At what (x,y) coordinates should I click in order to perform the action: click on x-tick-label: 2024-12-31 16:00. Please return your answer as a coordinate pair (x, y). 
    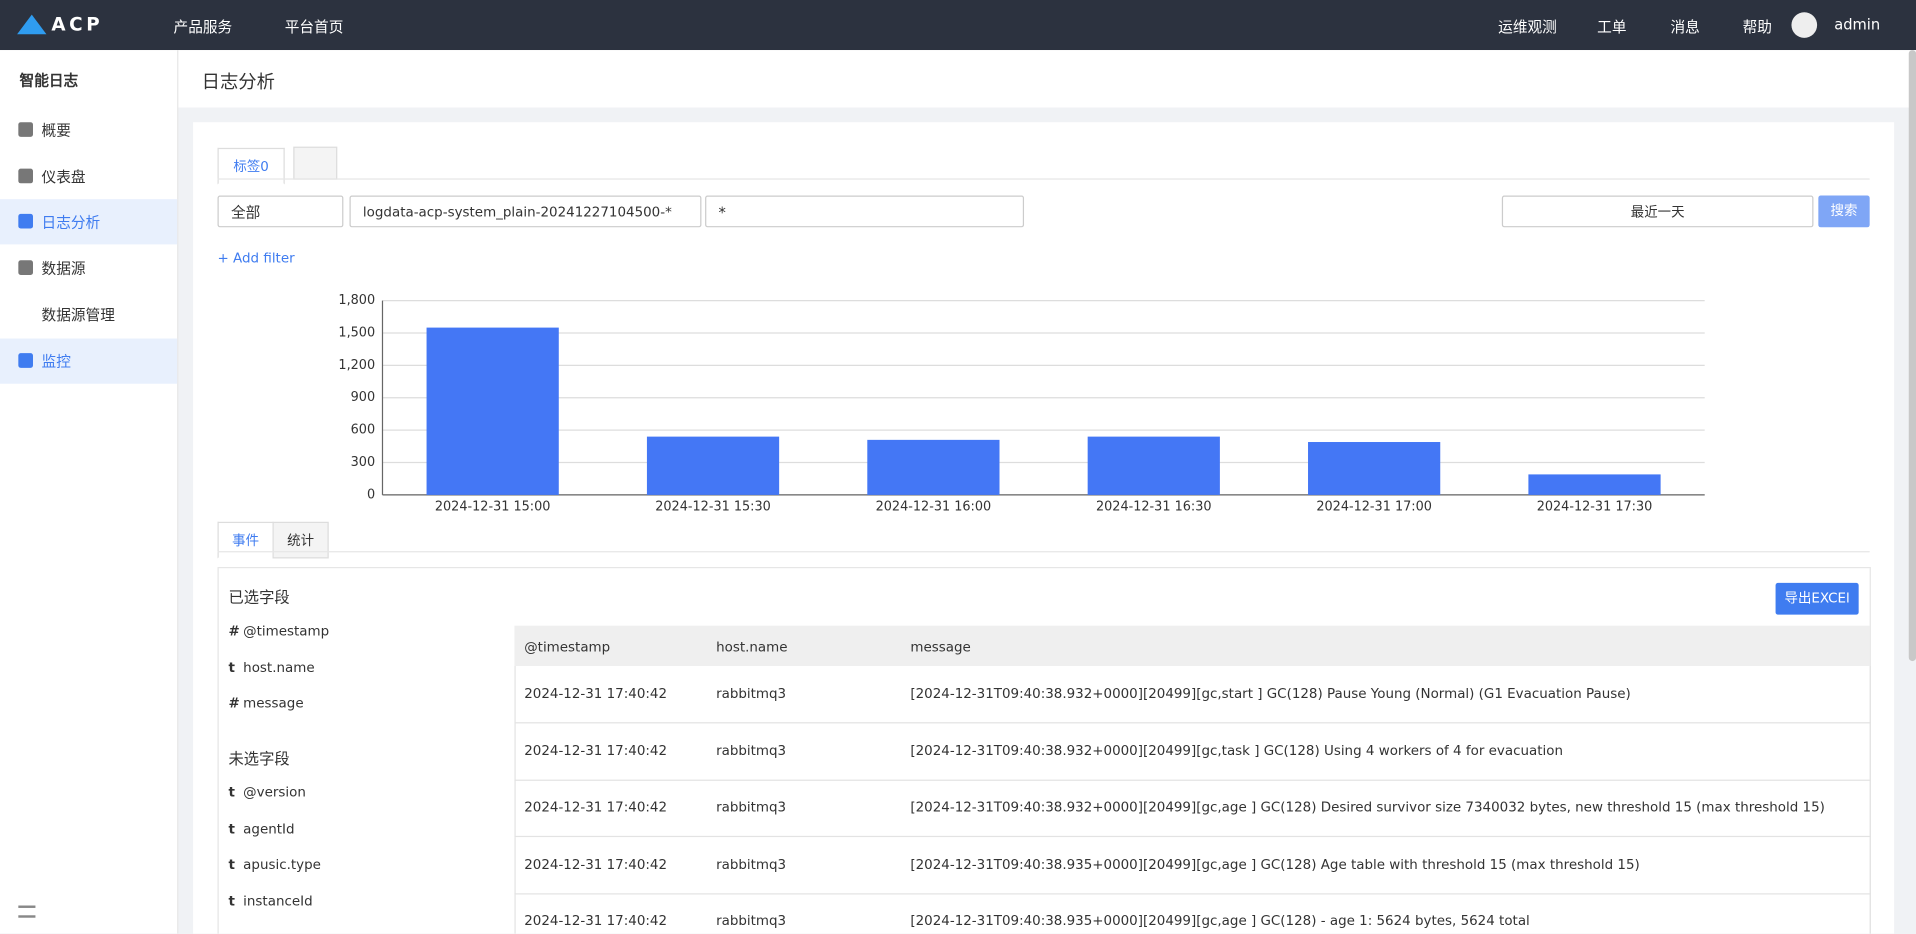
    Looking at the image, I should click on (934, 507).